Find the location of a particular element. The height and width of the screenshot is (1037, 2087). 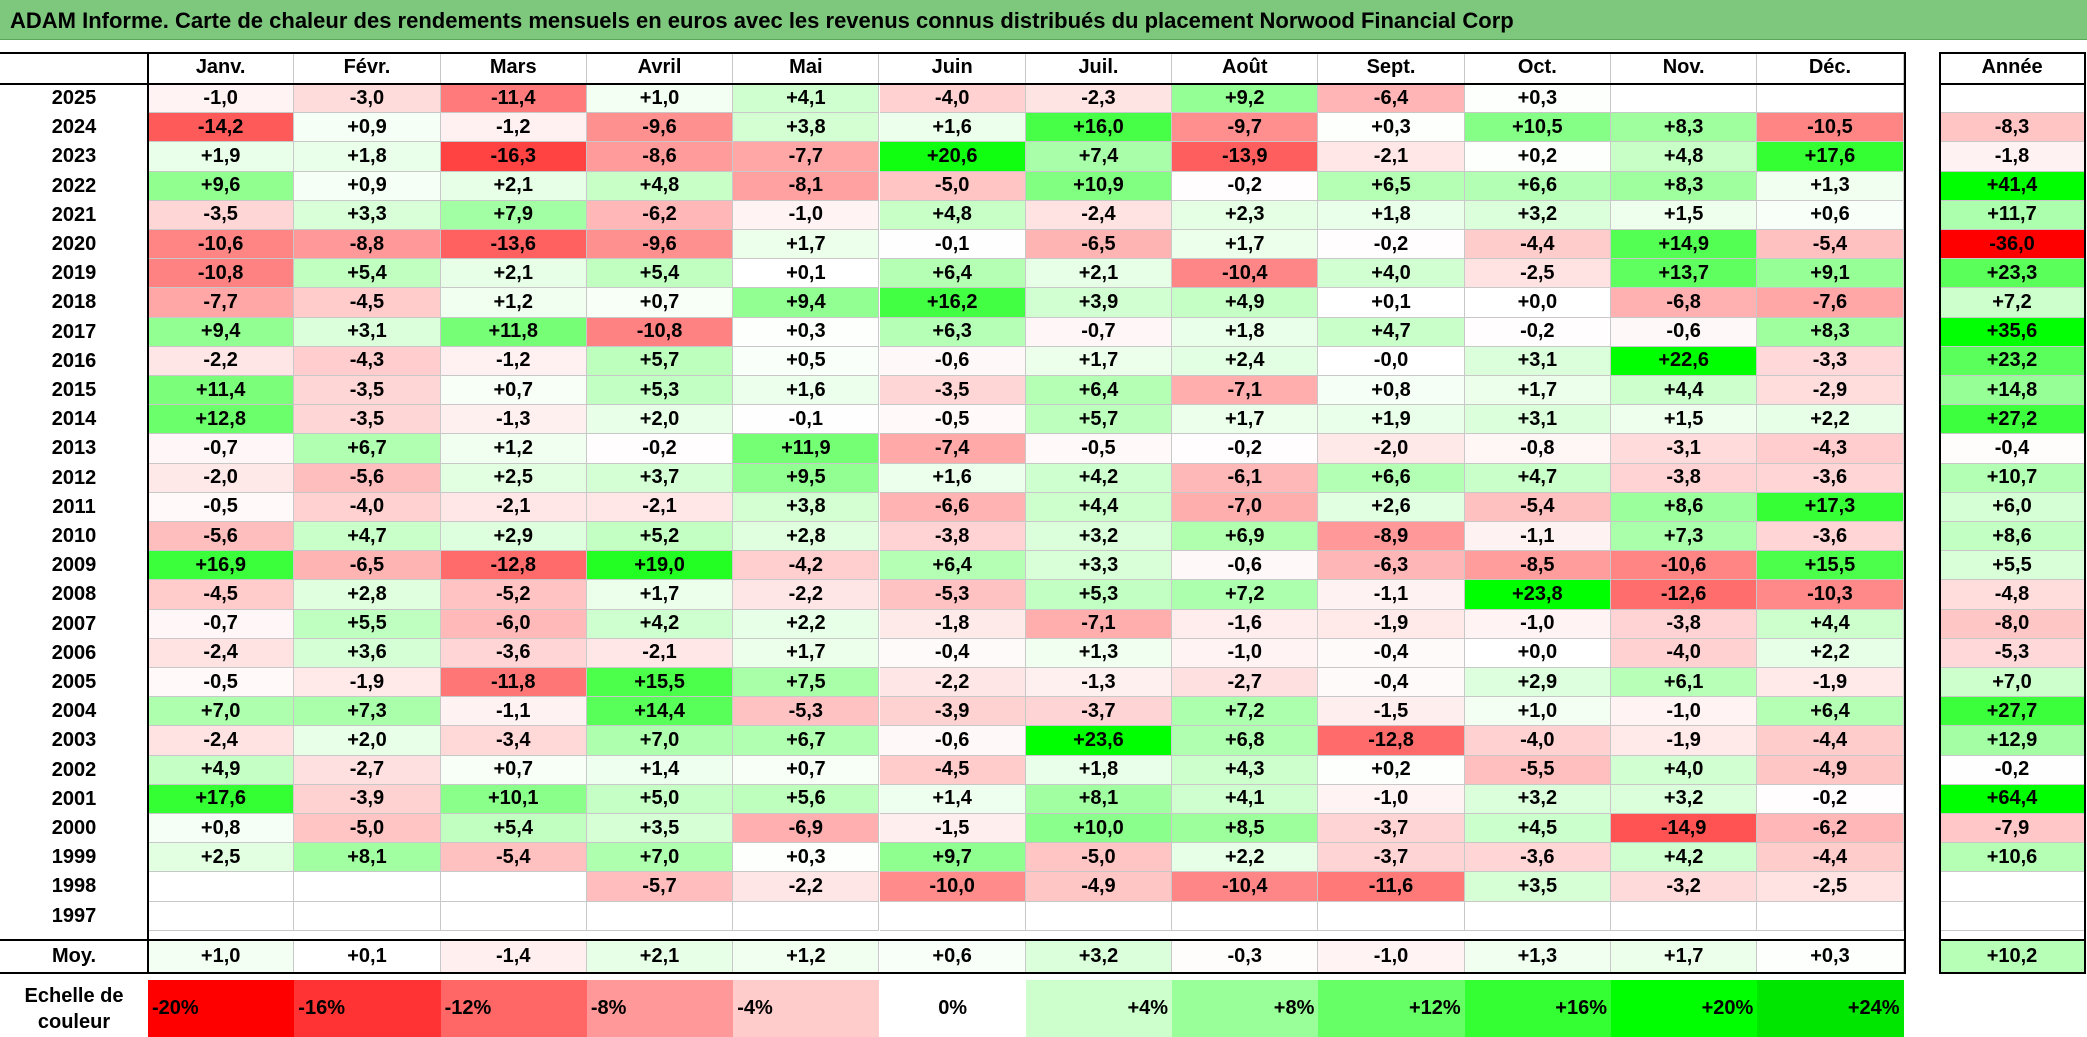

annual-cell: -1,8 is located at coordinates (2012, 157).